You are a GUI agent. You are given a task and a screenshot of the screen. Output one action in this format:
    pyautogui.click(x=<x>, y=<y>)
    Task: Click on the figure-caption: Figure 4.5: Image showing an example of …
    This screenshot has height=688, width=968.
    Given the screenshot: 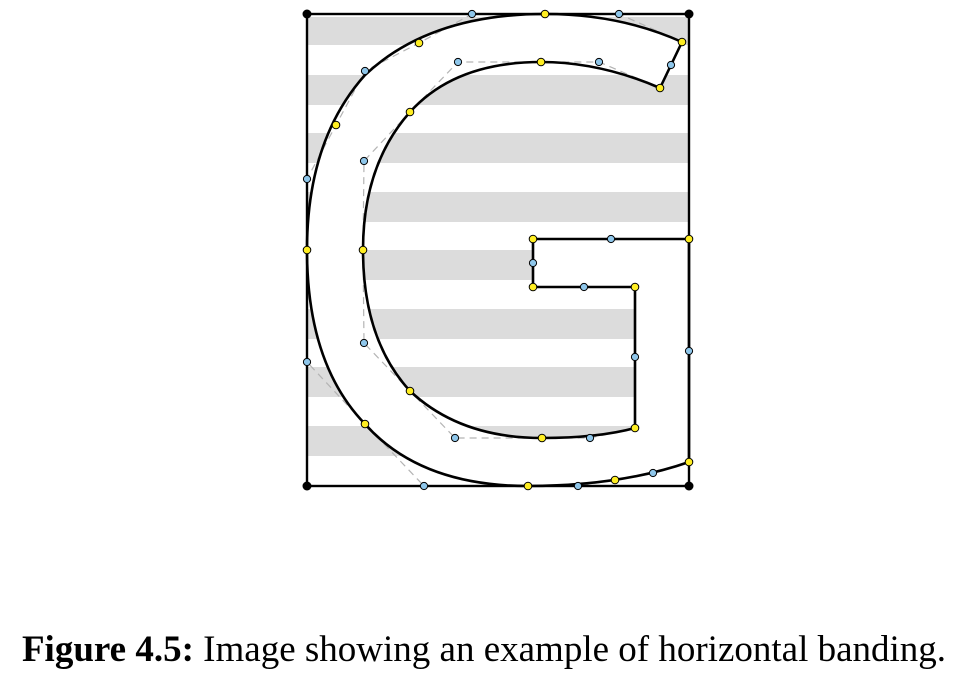 What is the action you would take?
    pyautogui.click(x=484, y=649)
    